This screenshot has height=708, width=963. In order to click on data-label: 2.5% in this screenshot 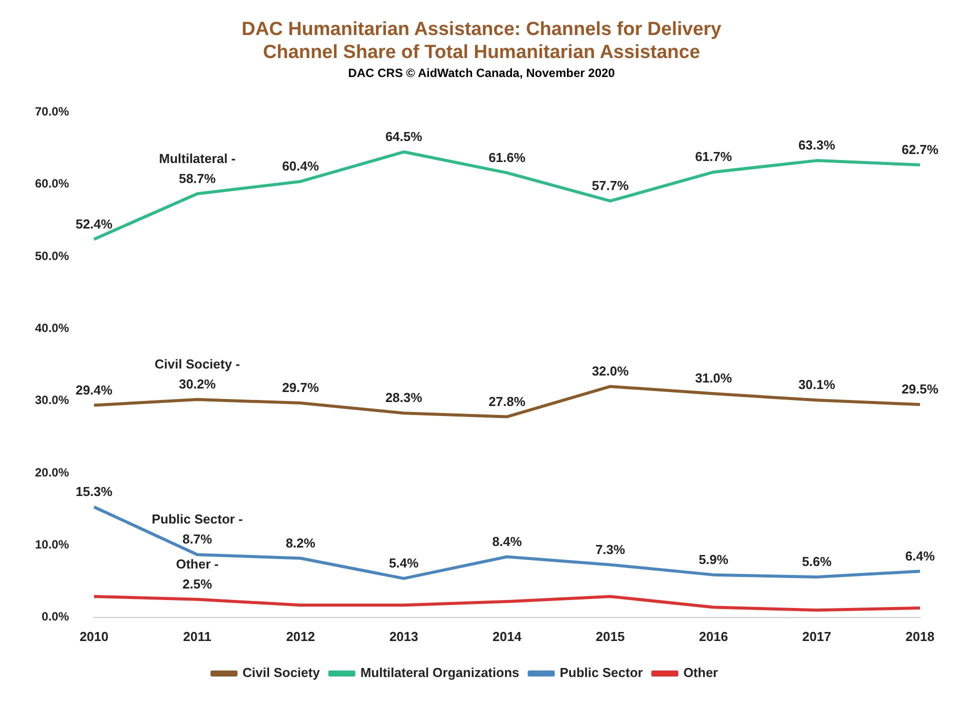, I will do `click(197, 584)`.